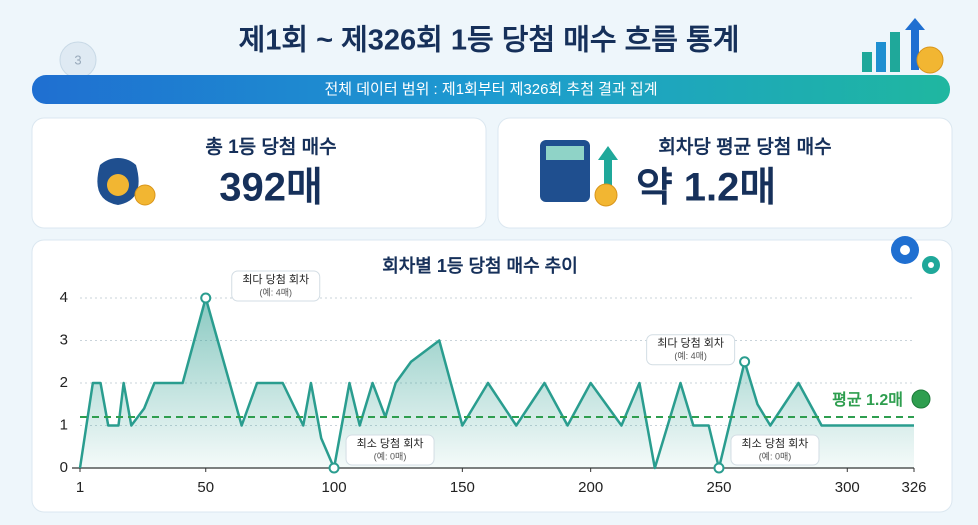 The width and height of the screenshot is (978, 525). Describe the element at coordinates (913, 487) in the screenshot. I see `x-tick-label: 326` at that location.